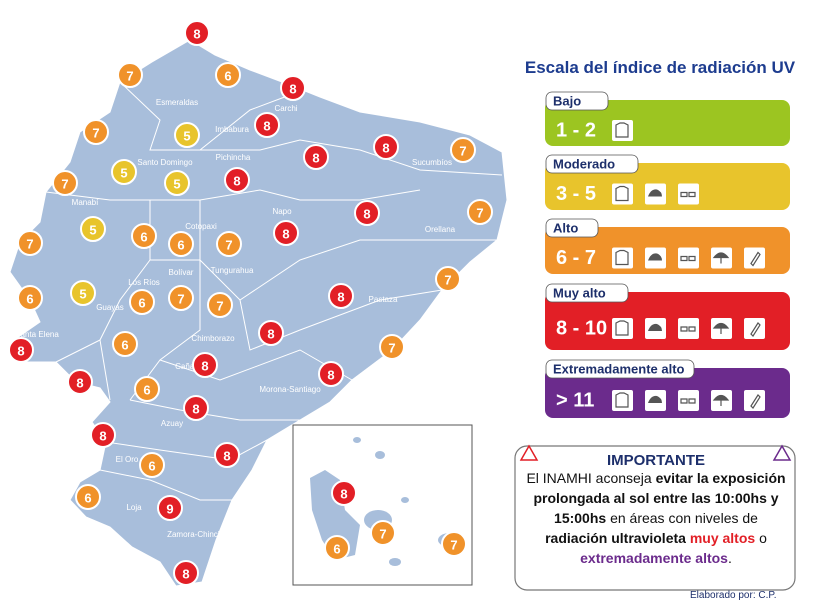  Describe the element at coordinates (85, 202) in the screenshot. I see `province-label: Manabí` at that location.